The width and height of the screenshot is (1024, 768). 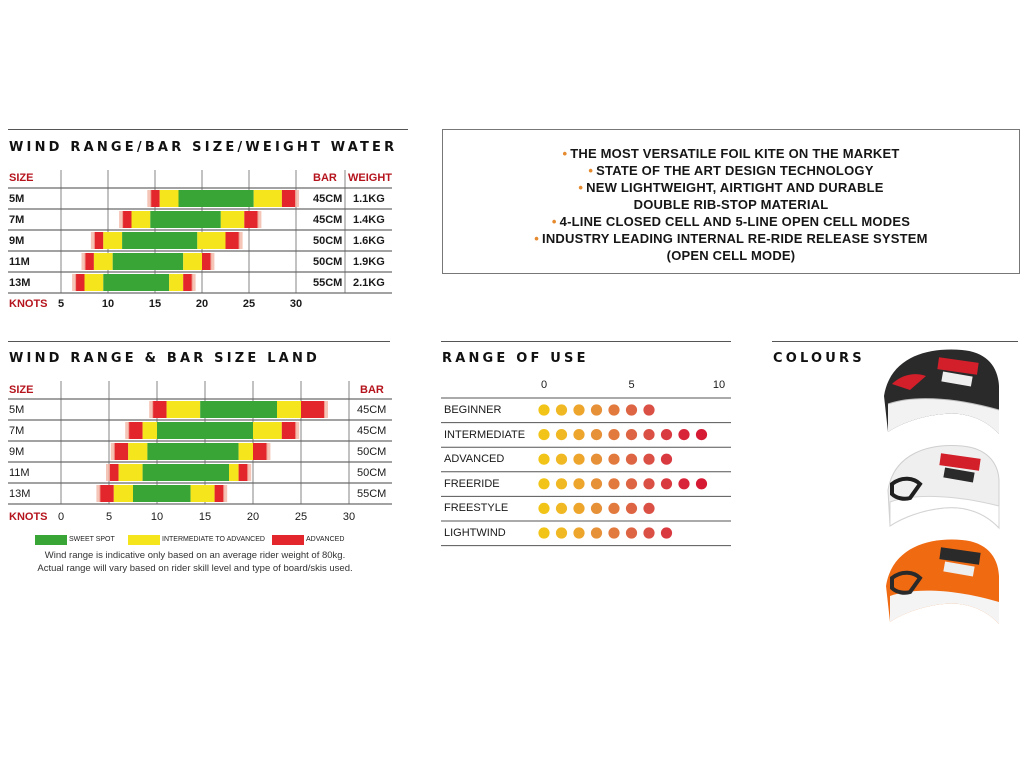 What do you see at coordinates (544, 385) in the screenshot?
I see `range-tick-label: 0` at bounding box center [544, 385].